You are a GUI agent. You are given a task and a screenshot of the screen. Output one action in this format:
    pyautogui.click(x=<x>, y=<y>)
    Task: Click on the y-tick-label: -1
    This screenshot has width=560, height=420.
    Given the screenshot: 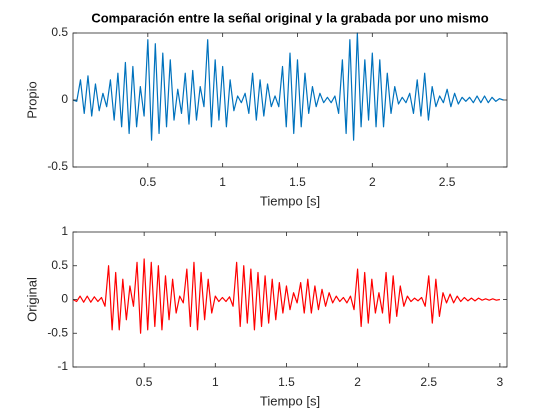 What is the action you would take?
    pyautogui.click(x=62, y=366)
    